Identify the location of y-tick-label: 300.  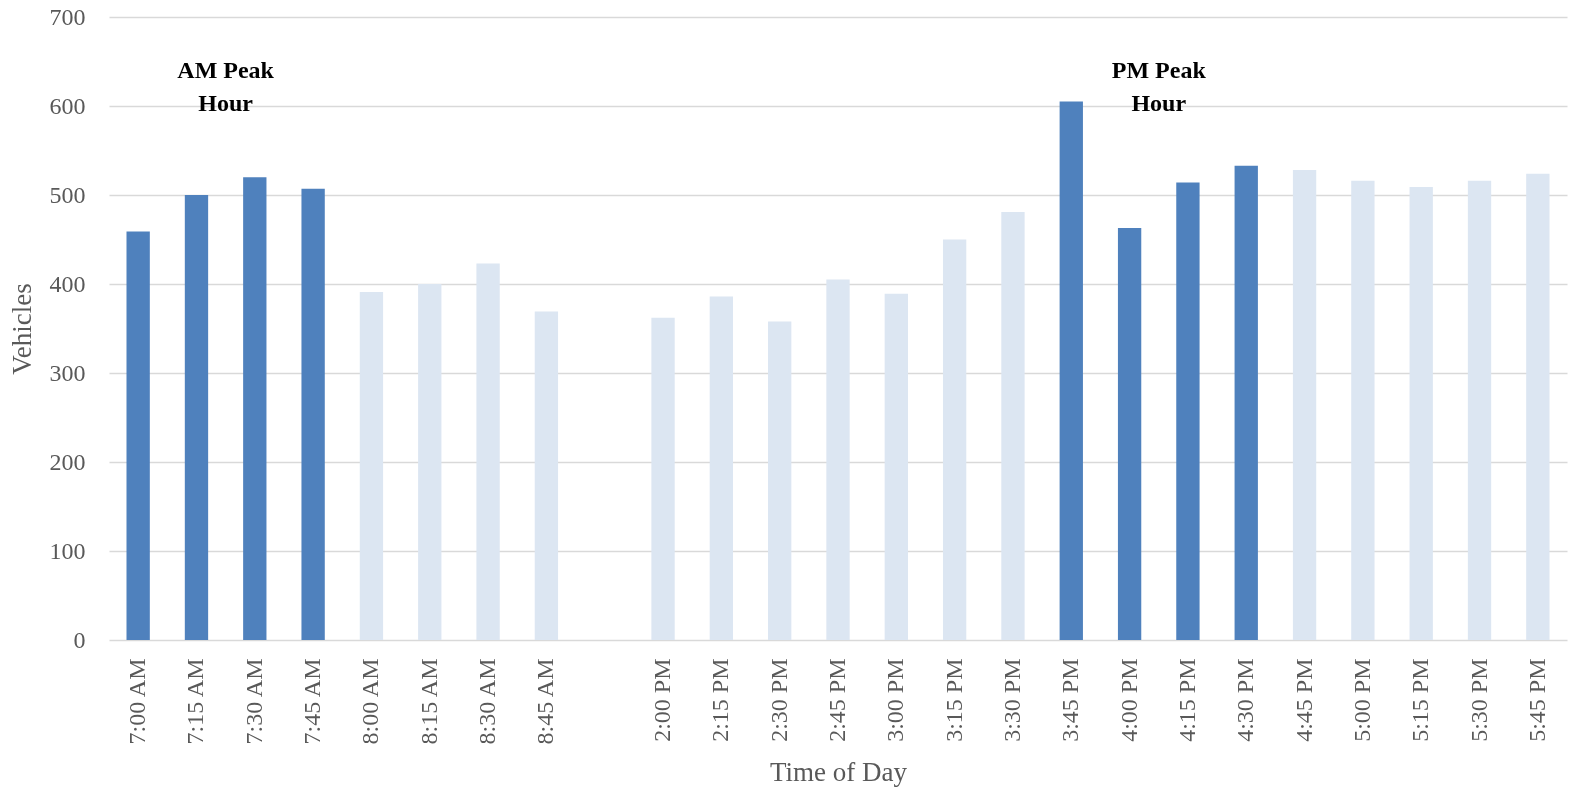
(67, 372).